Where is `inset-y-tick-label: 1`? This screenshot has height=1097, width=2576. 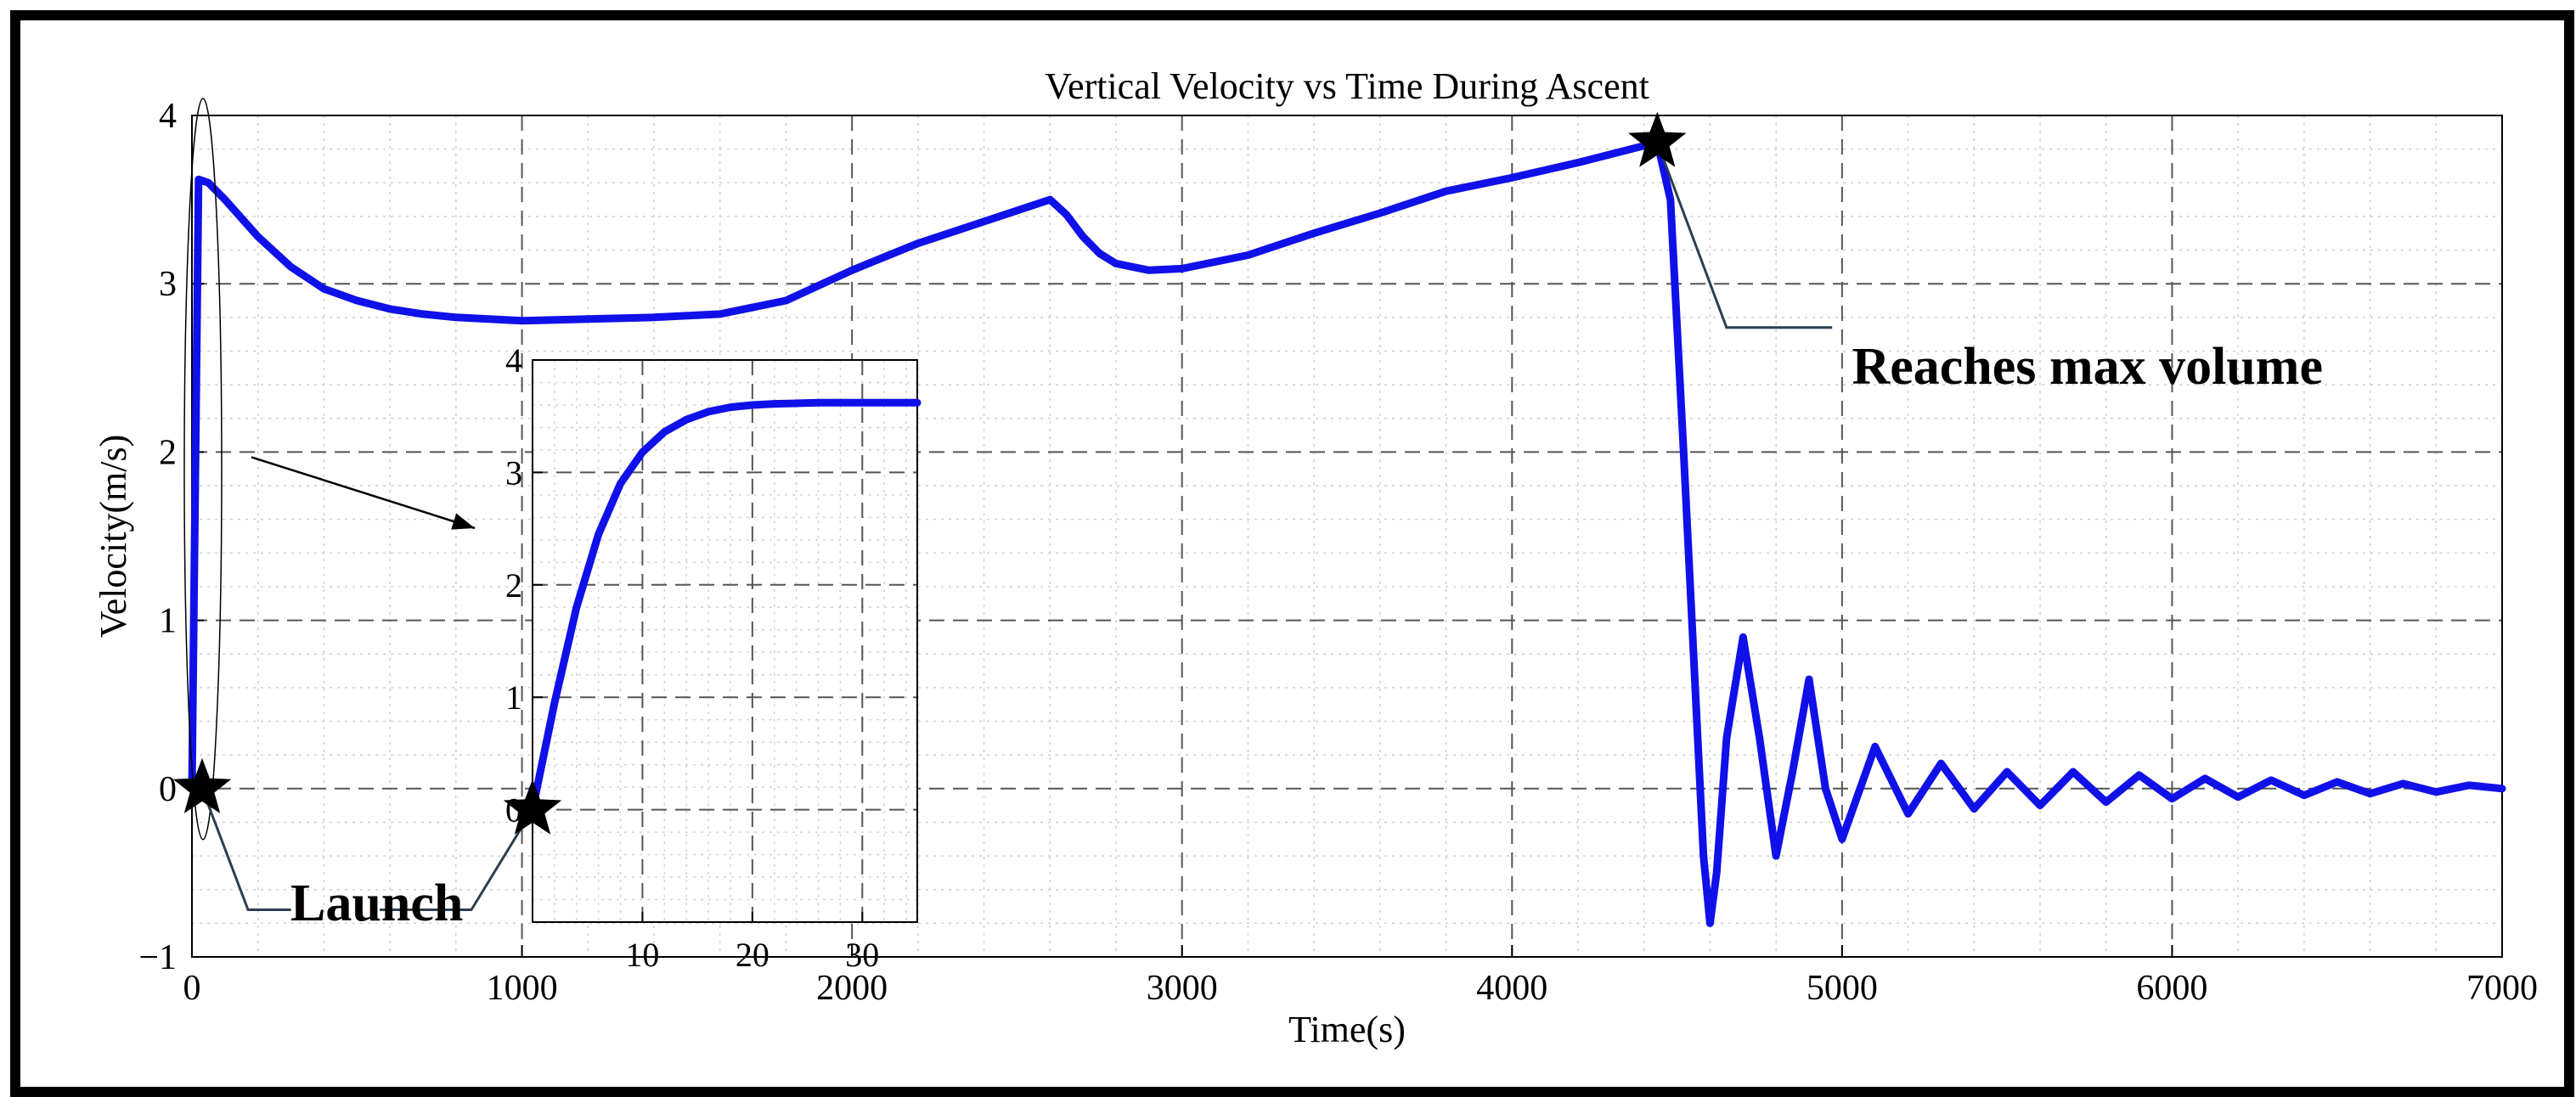 inset-y-tick-label: 1 is located at coordinates (513, 697).